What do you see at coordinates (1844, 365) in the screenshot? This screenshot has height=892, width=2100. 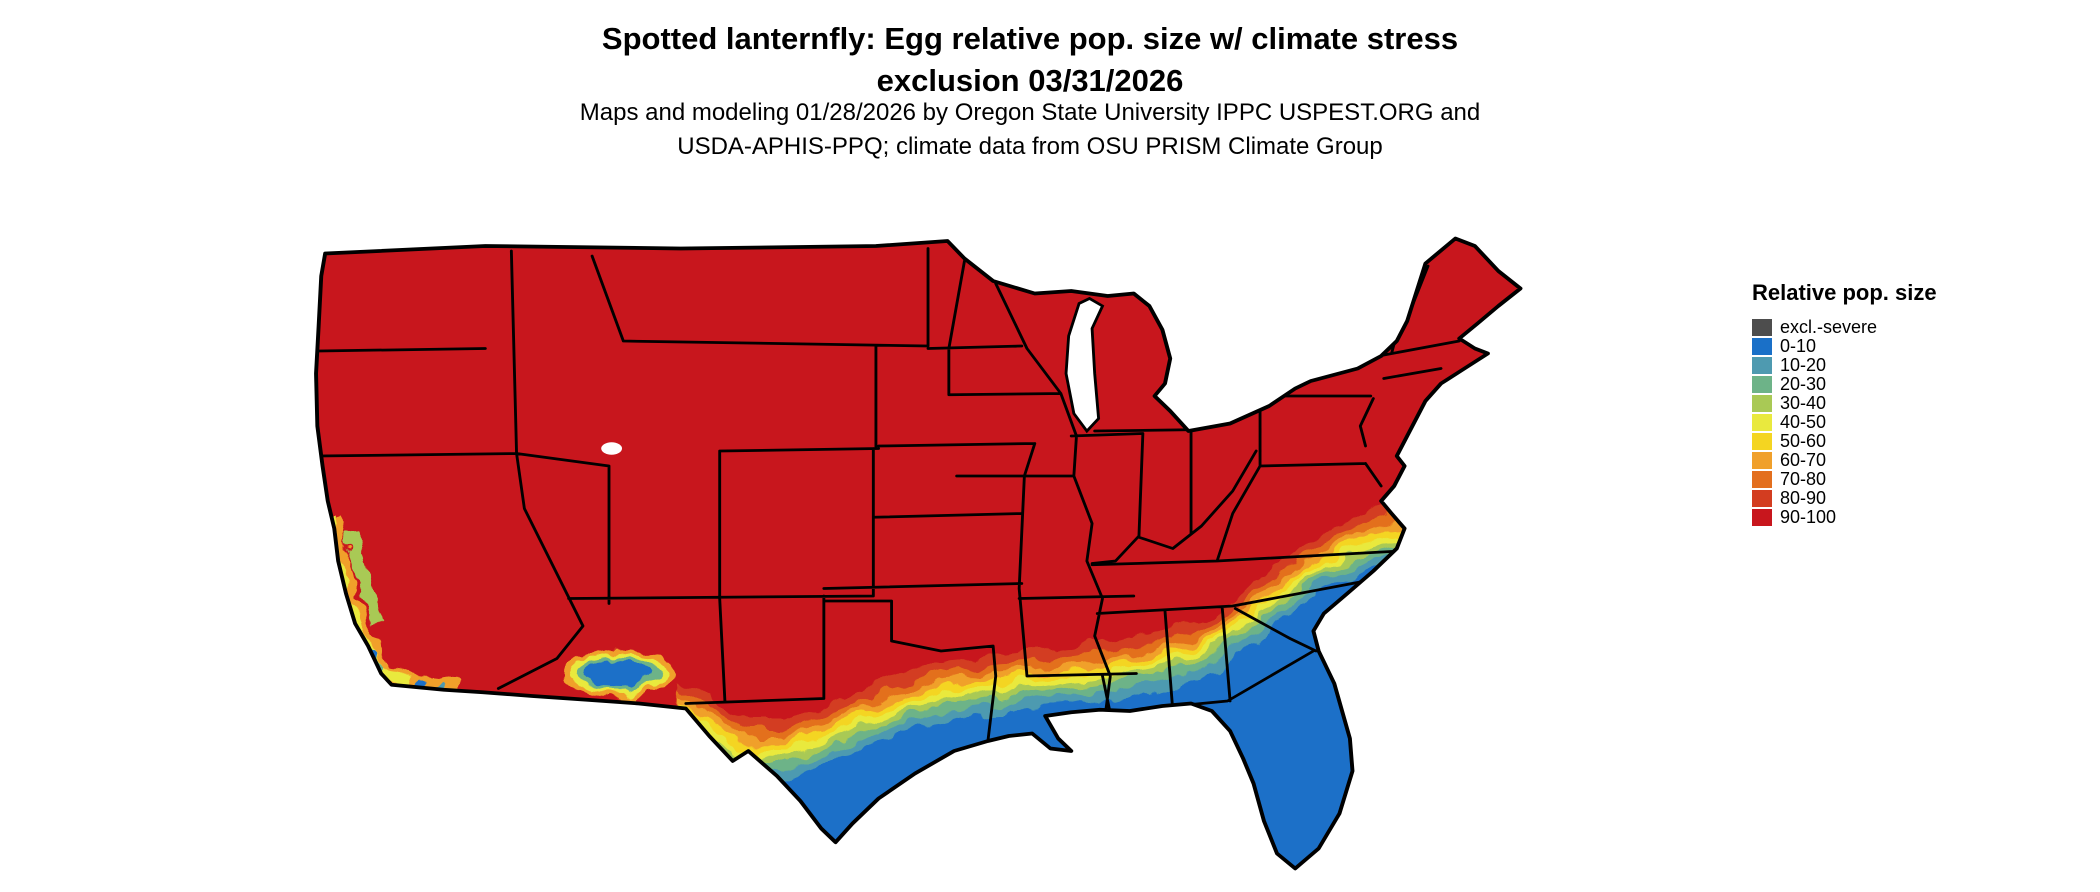 I see `legend-item: 10-20` at bounding box center [1844, 365].